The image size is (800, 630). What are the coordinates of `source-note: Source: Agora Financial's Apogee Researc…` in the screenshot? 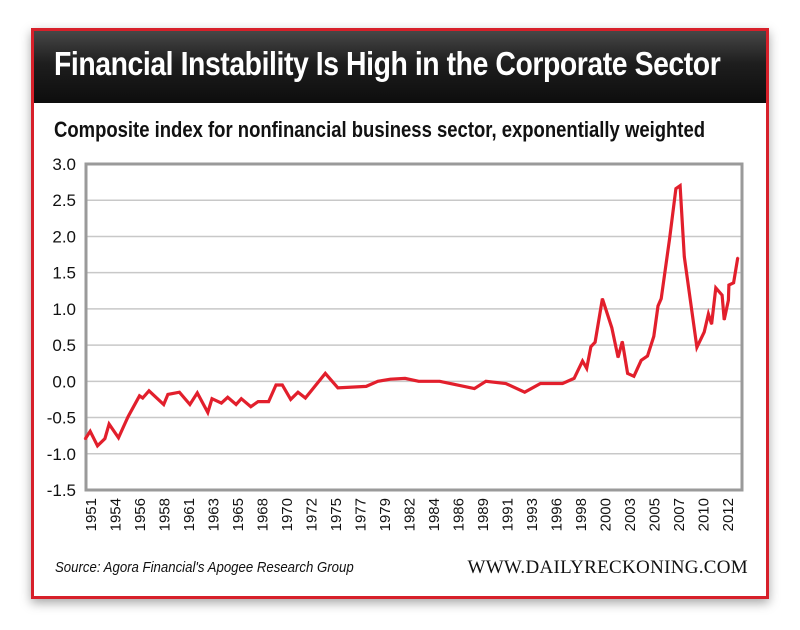 It's located at (204, 567).